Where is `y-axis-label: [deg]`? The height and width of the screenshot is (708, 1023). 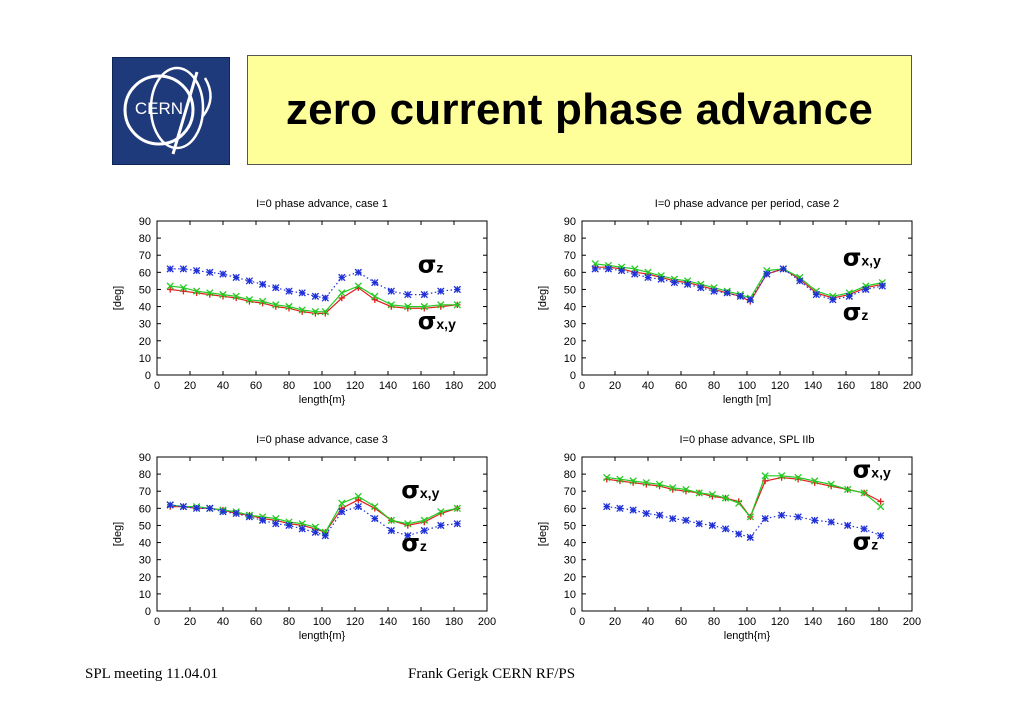 y-axis-label: [deg] is located at coordinates (118, 298).